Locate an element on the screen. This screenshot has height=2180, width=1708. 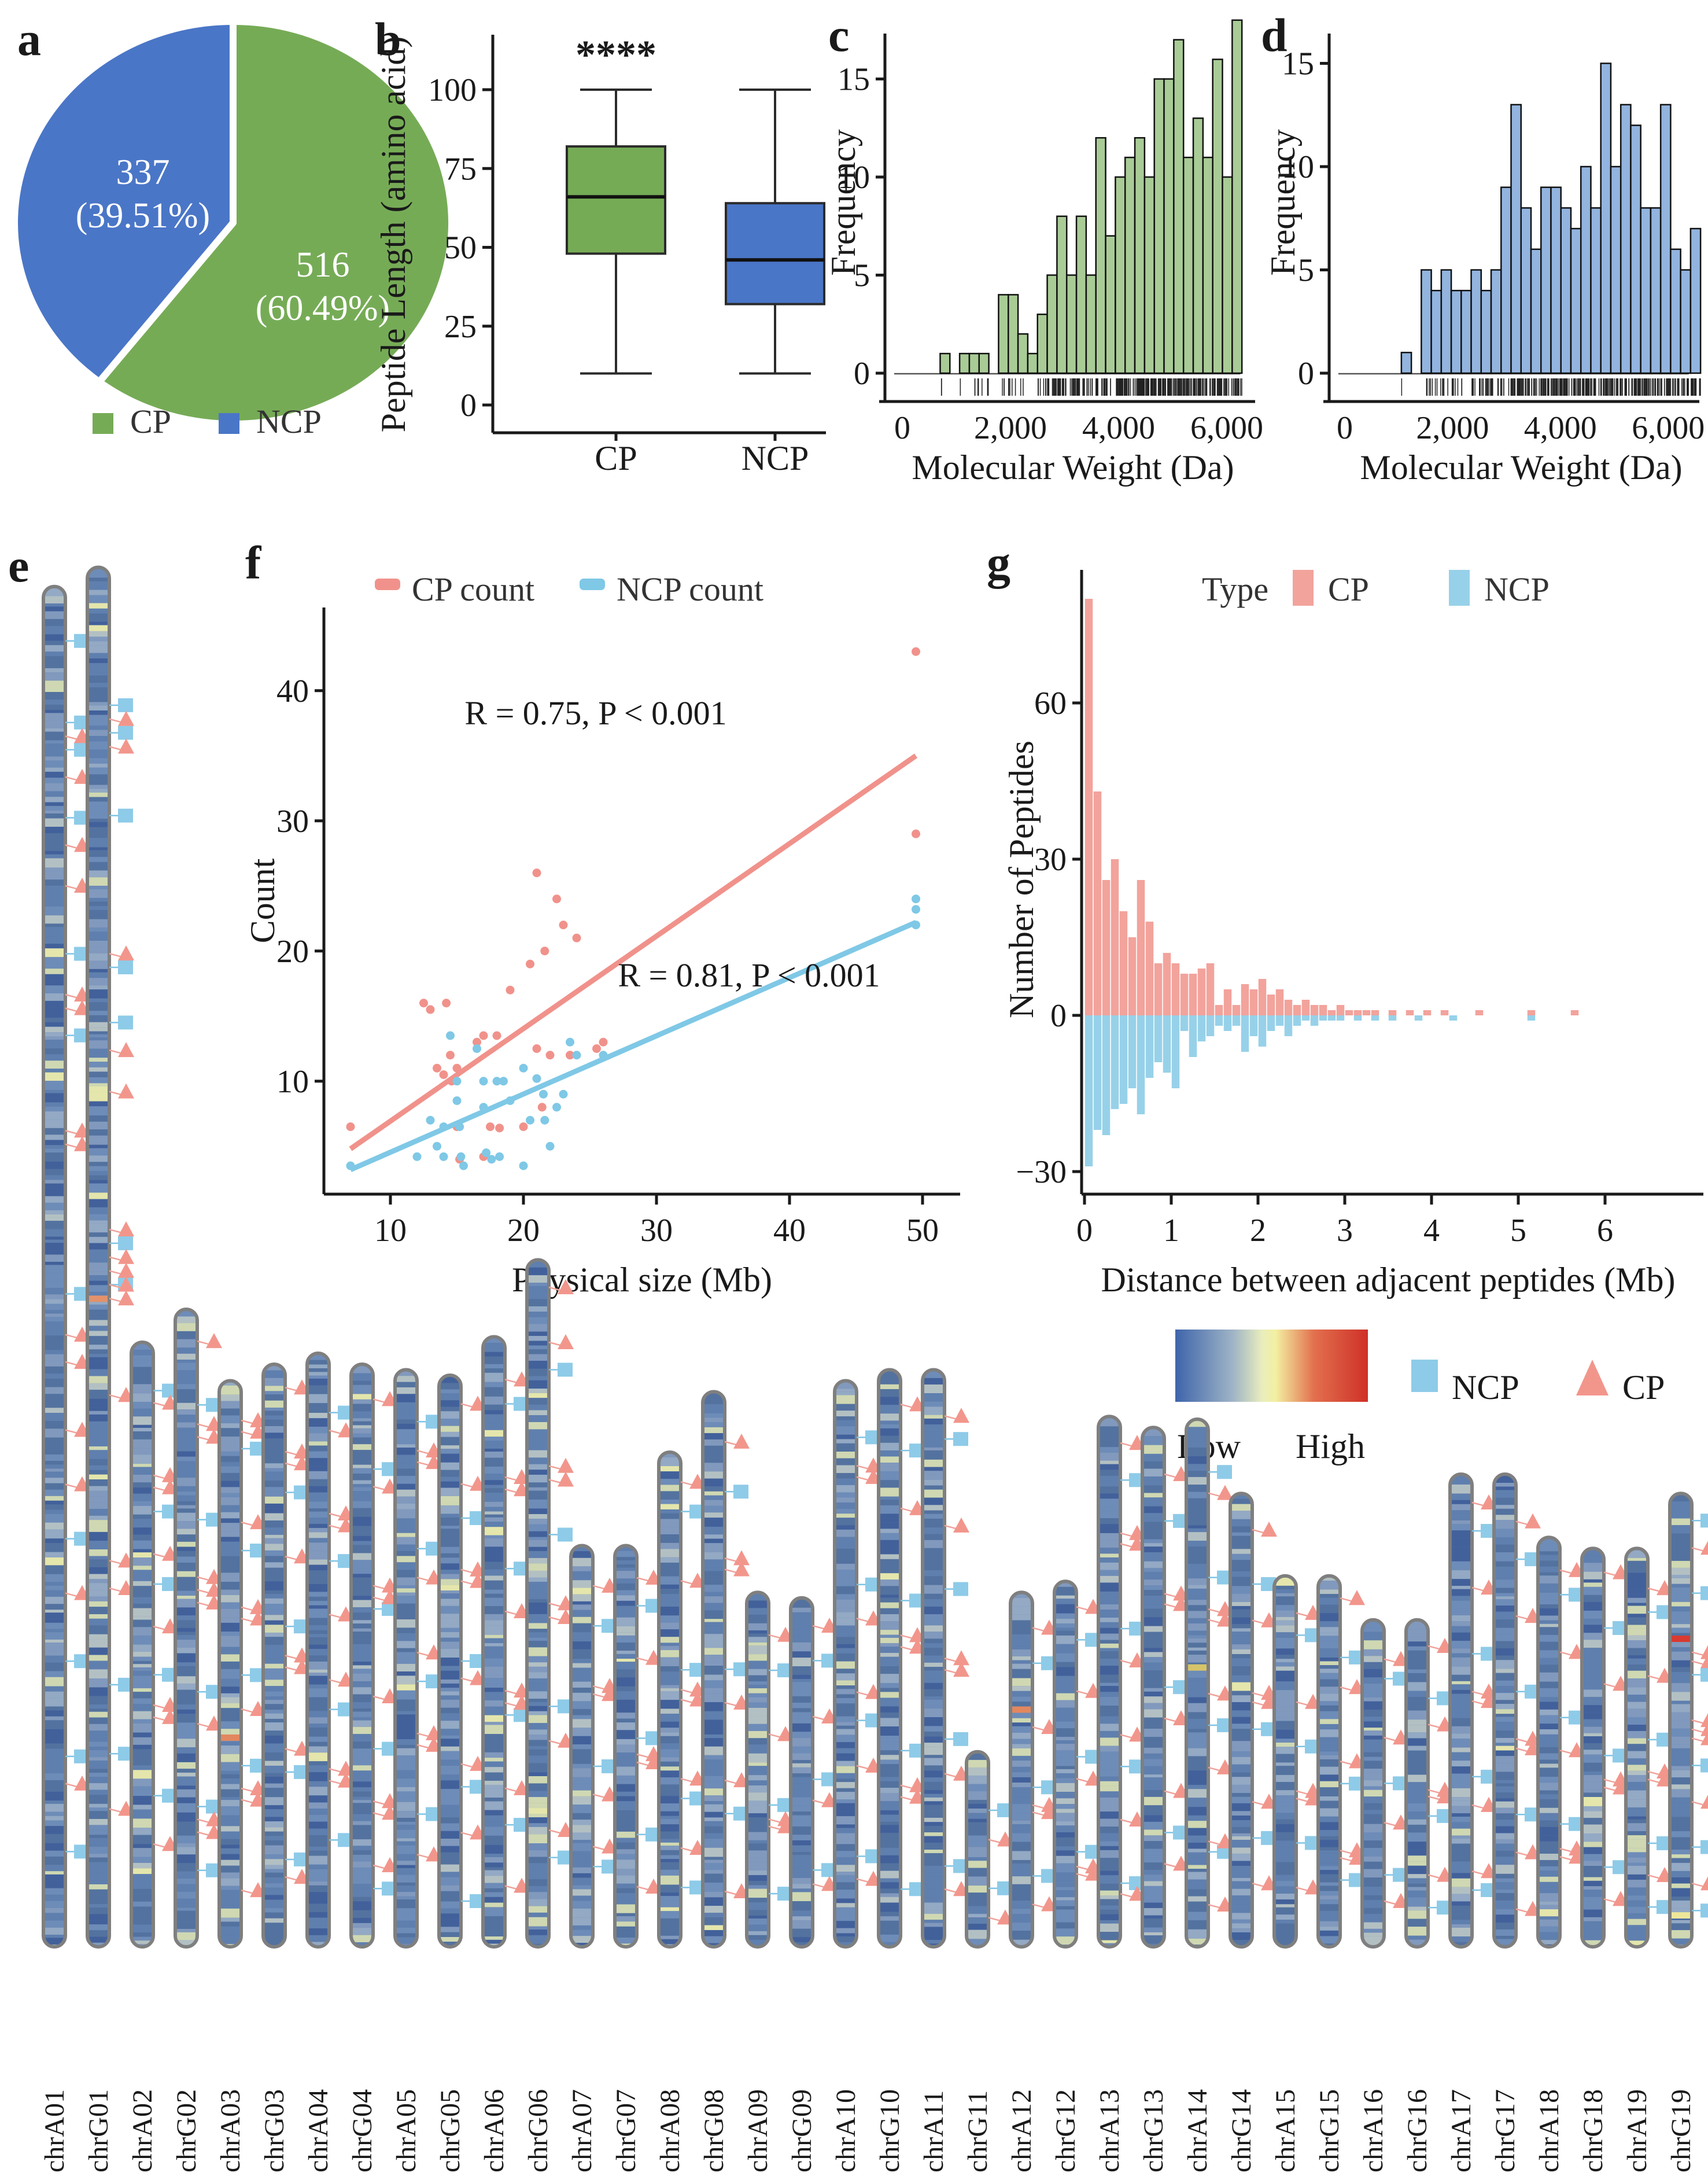
mirror-bar-ncp is located at coordinates (1167, 1044).